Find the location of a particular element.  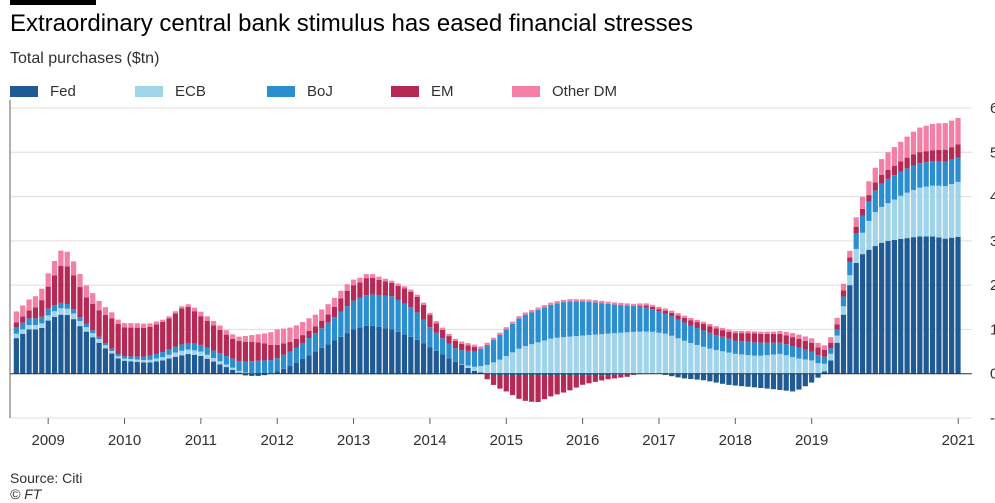

x-tick-label: 2016 is located at coordinates (582, 440).